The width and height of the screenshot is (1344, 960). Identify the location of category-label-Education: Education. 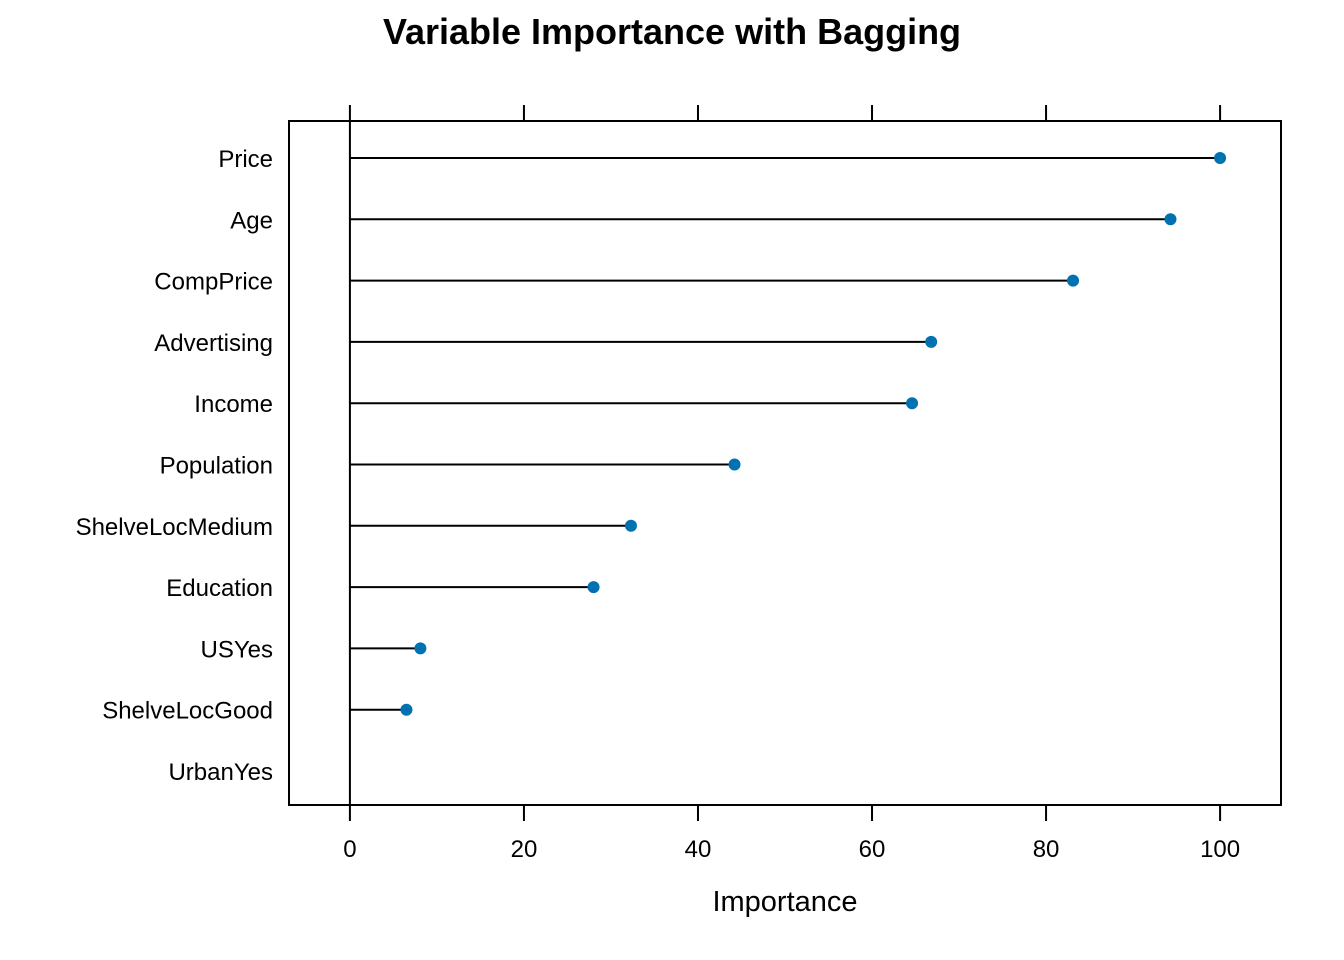
(219, 588).